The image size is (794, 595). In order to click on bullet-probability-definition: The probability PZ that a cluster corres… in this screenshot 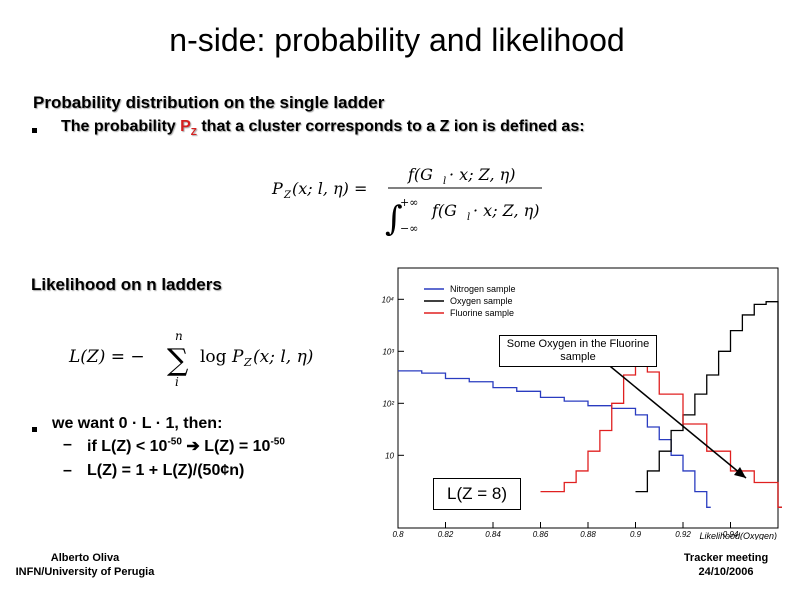, I will do `click(323, 128)`.